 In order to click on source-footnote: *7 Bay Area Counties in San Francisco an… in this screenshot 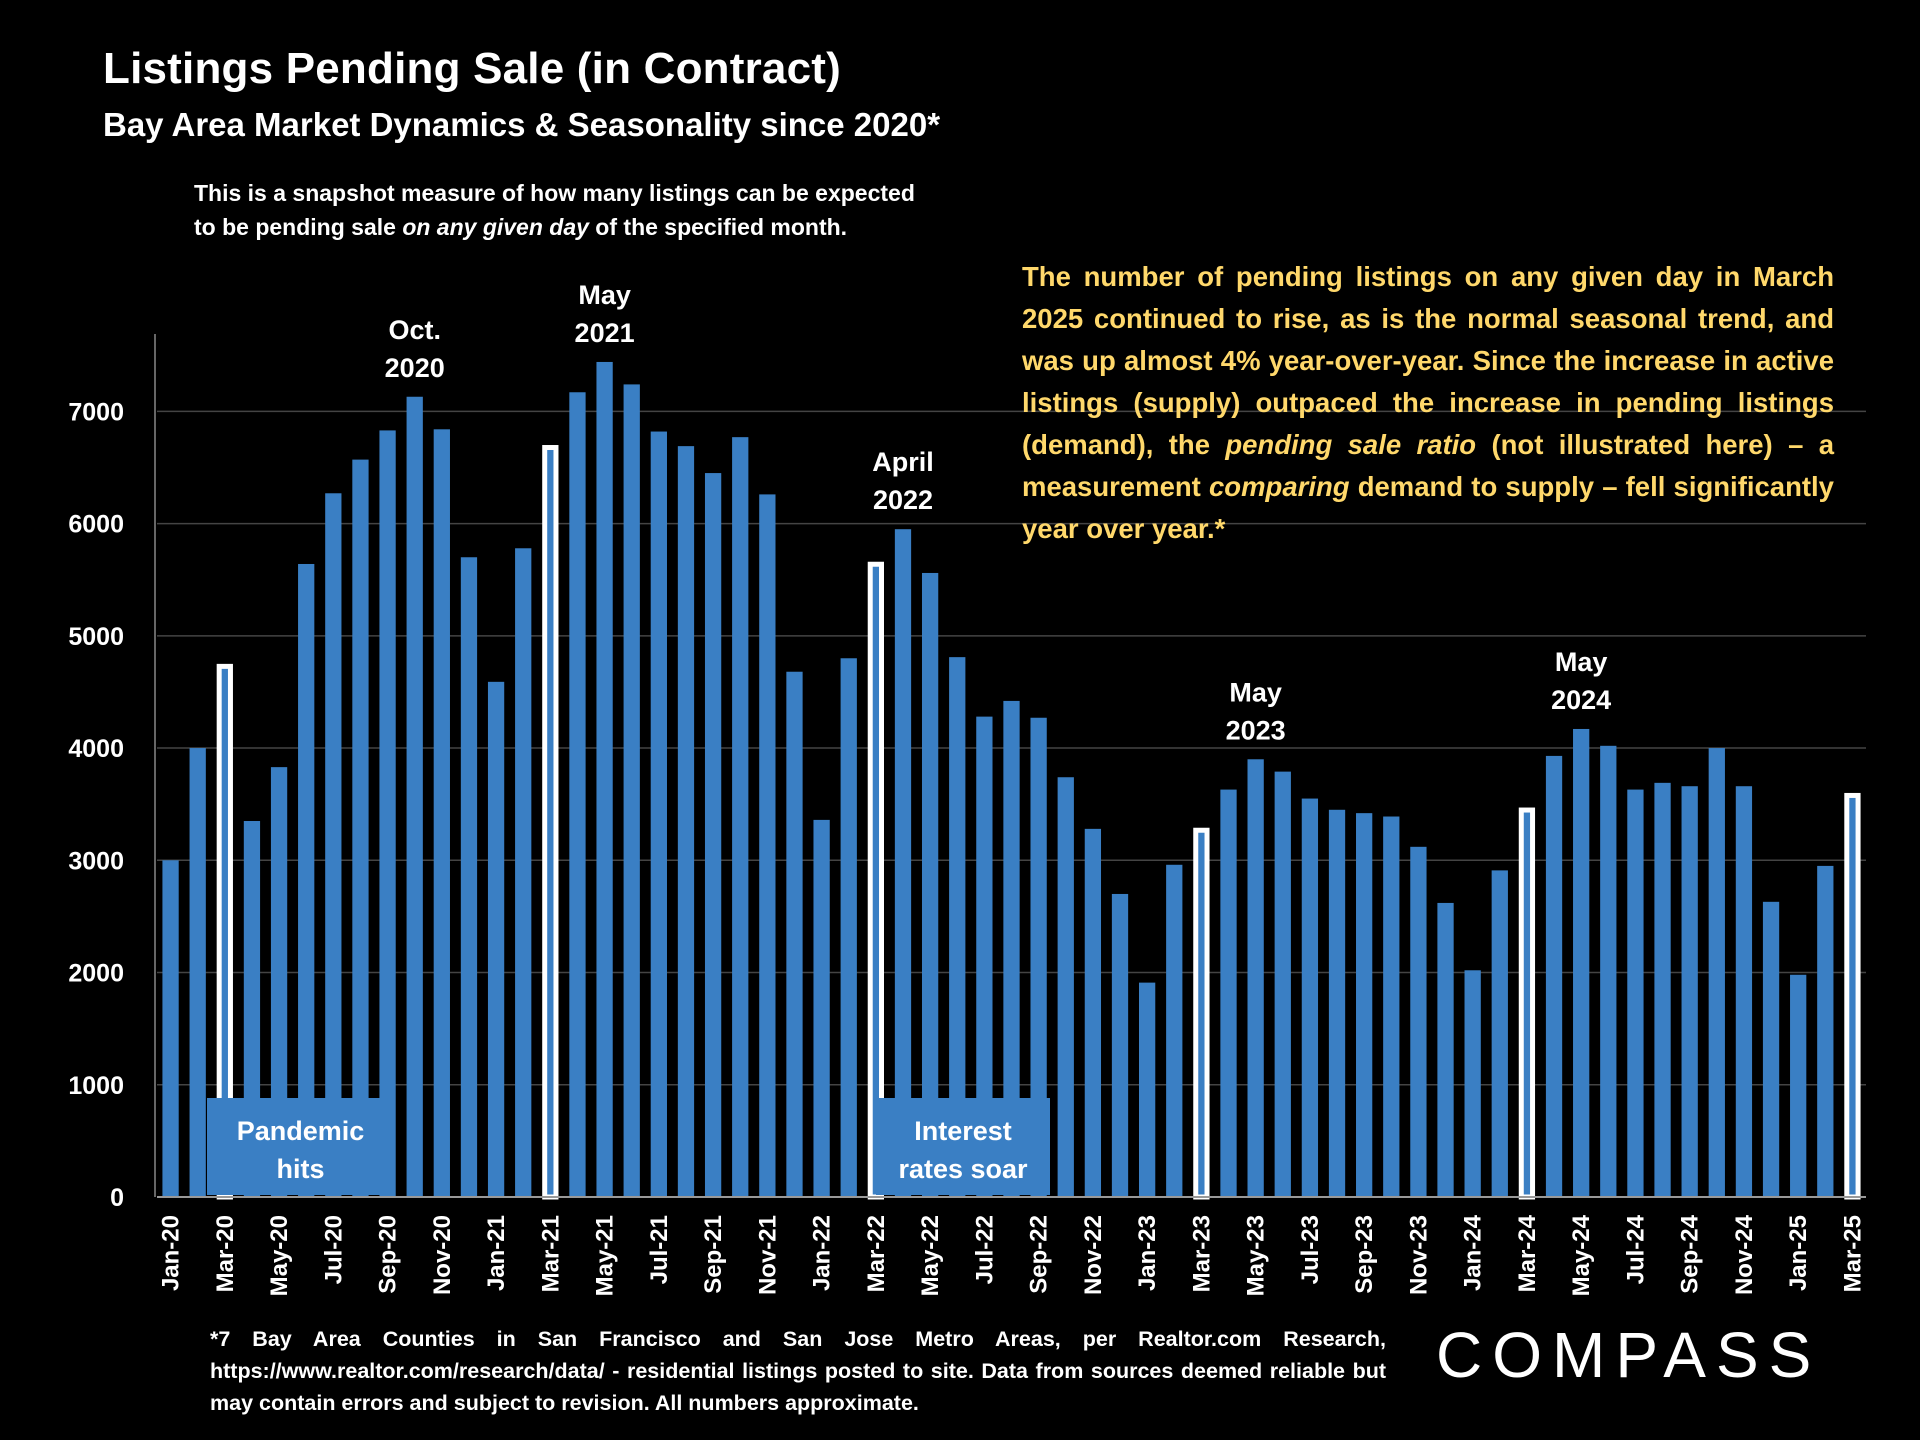, I will do `click(798, 1371)`.